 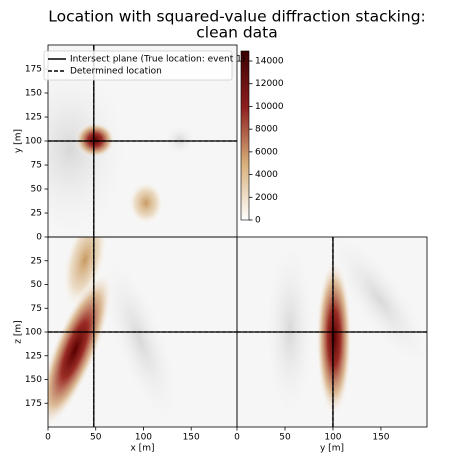 What do you see at coordinates (258, 221) in the screenshot?
I see `colorbar-tick-label: 0` at bounding box center [258, 221].